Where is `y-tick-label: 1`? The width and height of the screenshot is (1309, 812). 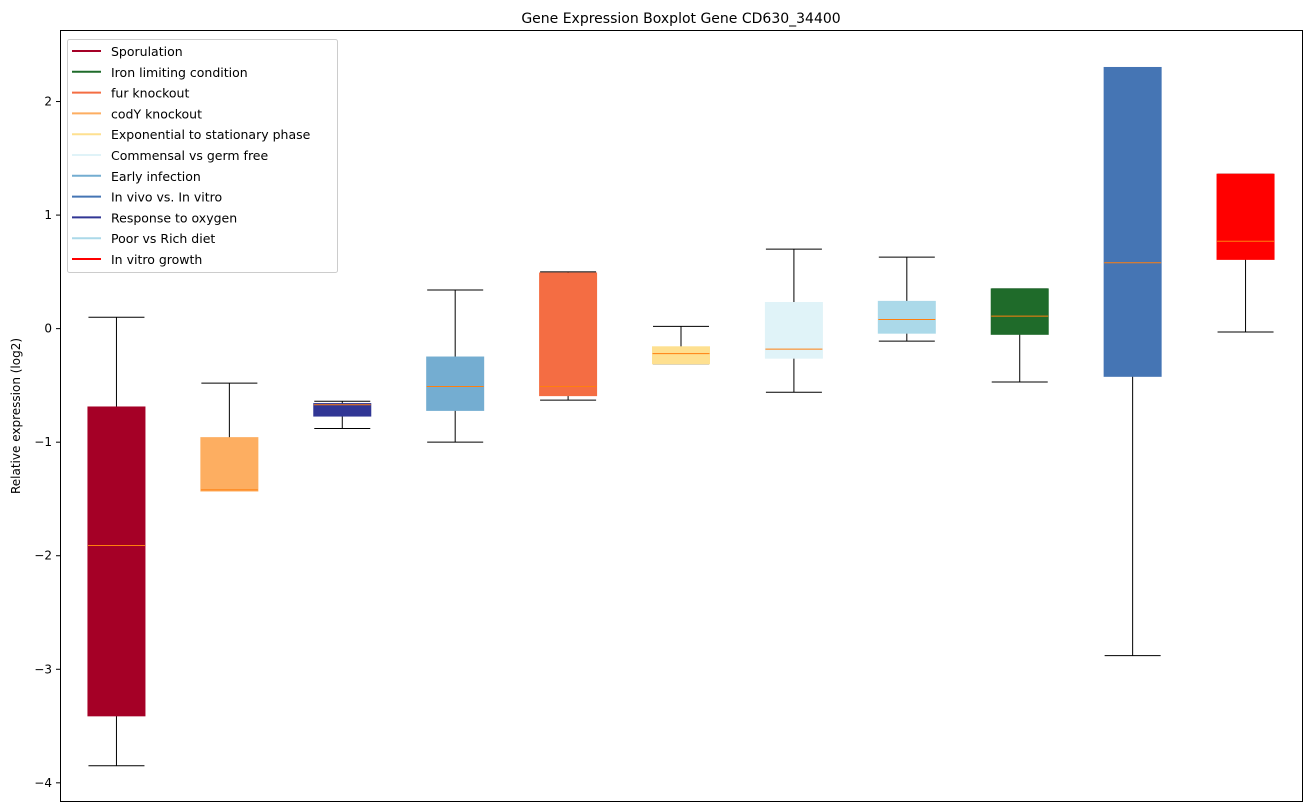 y-tick-label: 1 is located at coordinates (48, 215).